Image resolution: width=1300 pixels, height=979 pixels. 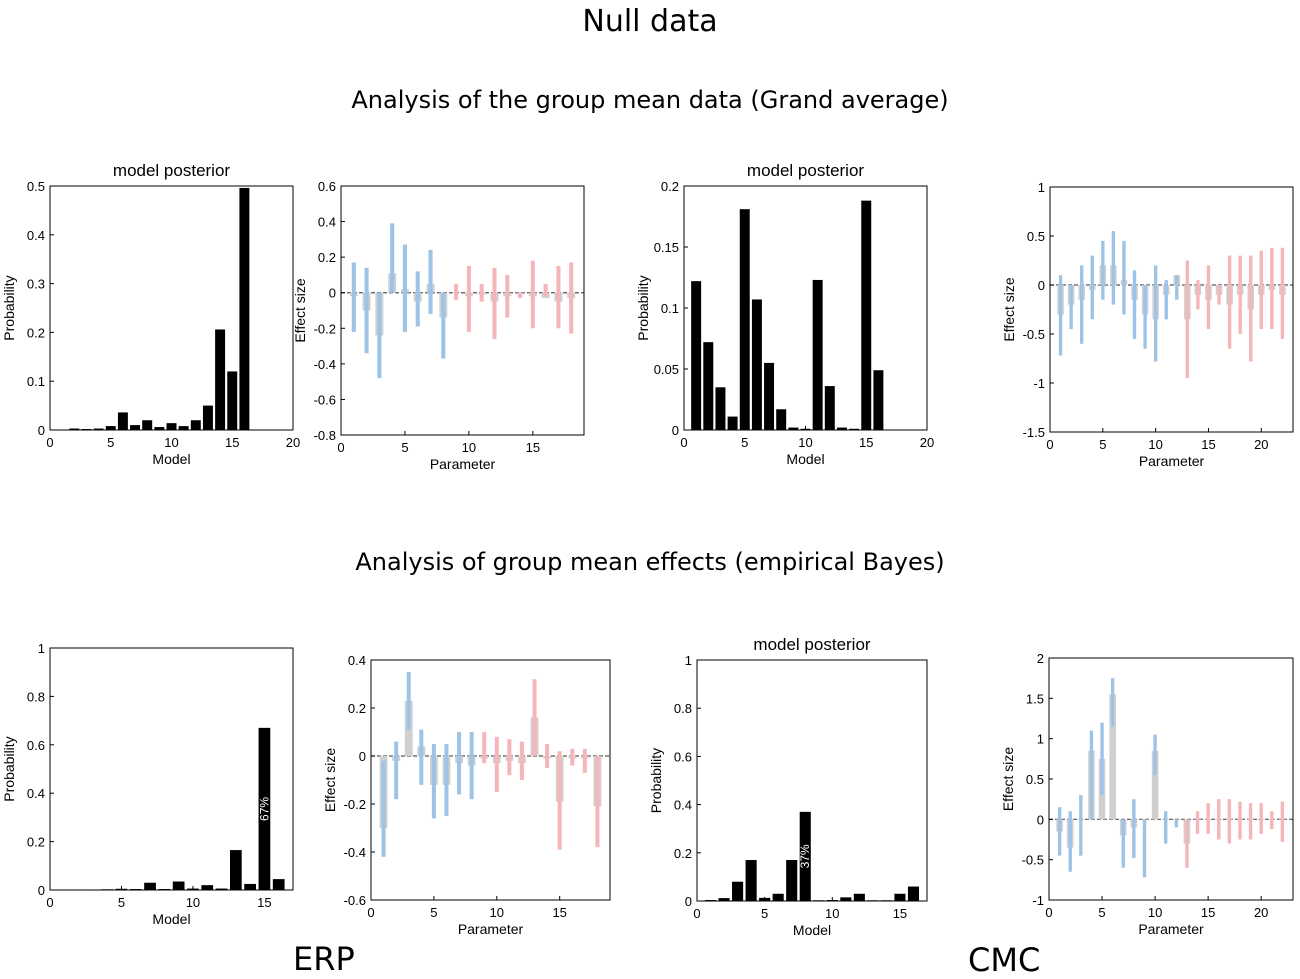 What do you see at coordinates (41, 648) in the screenshot?
I see `y-tick-label: 1` at bounding box center [41, 648].